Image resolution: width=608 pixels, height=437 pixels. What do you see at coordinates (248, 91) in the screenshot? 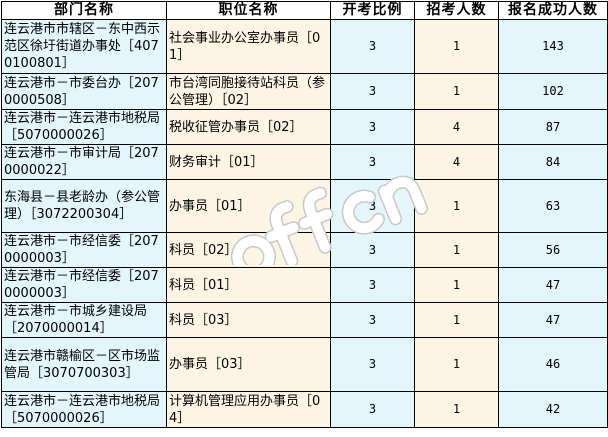
I see `position-cell: 市台湾同胞接待站科员（参公管理）［02］` at bounding box center [248, 91].